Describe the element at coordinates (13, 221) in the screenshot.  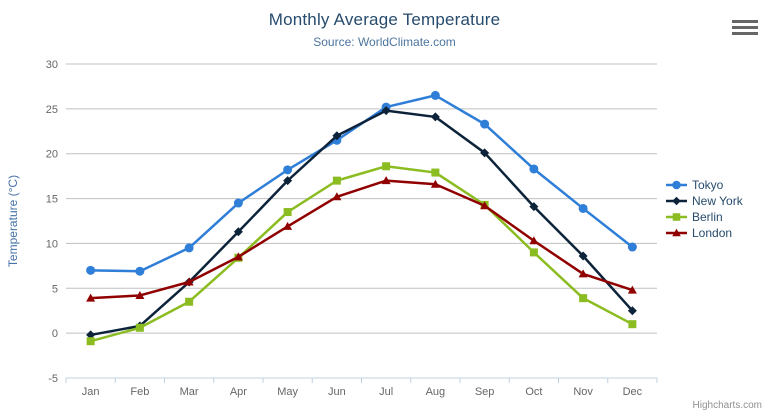
I see `y-axis-title: Temperature (°C)` at that location.